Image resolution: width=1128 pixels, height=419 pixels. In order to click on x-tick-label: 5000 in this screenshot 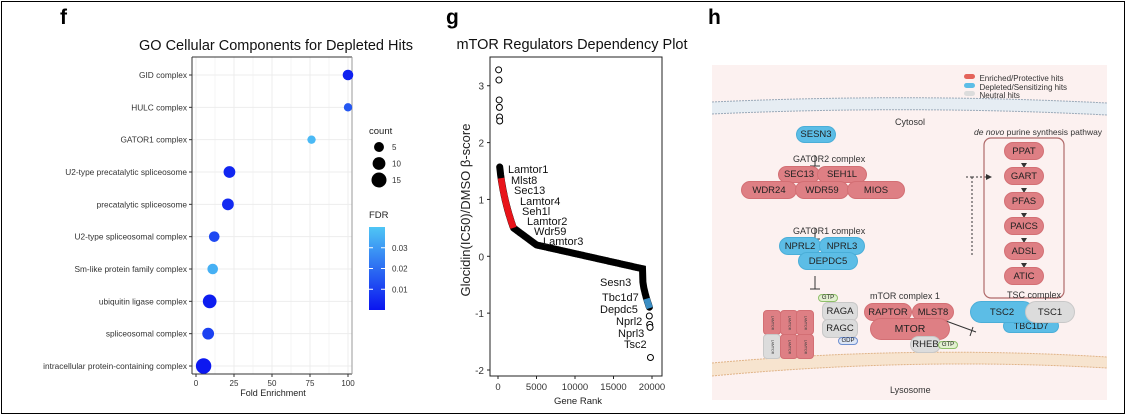, I will do `click(536, 387)`.